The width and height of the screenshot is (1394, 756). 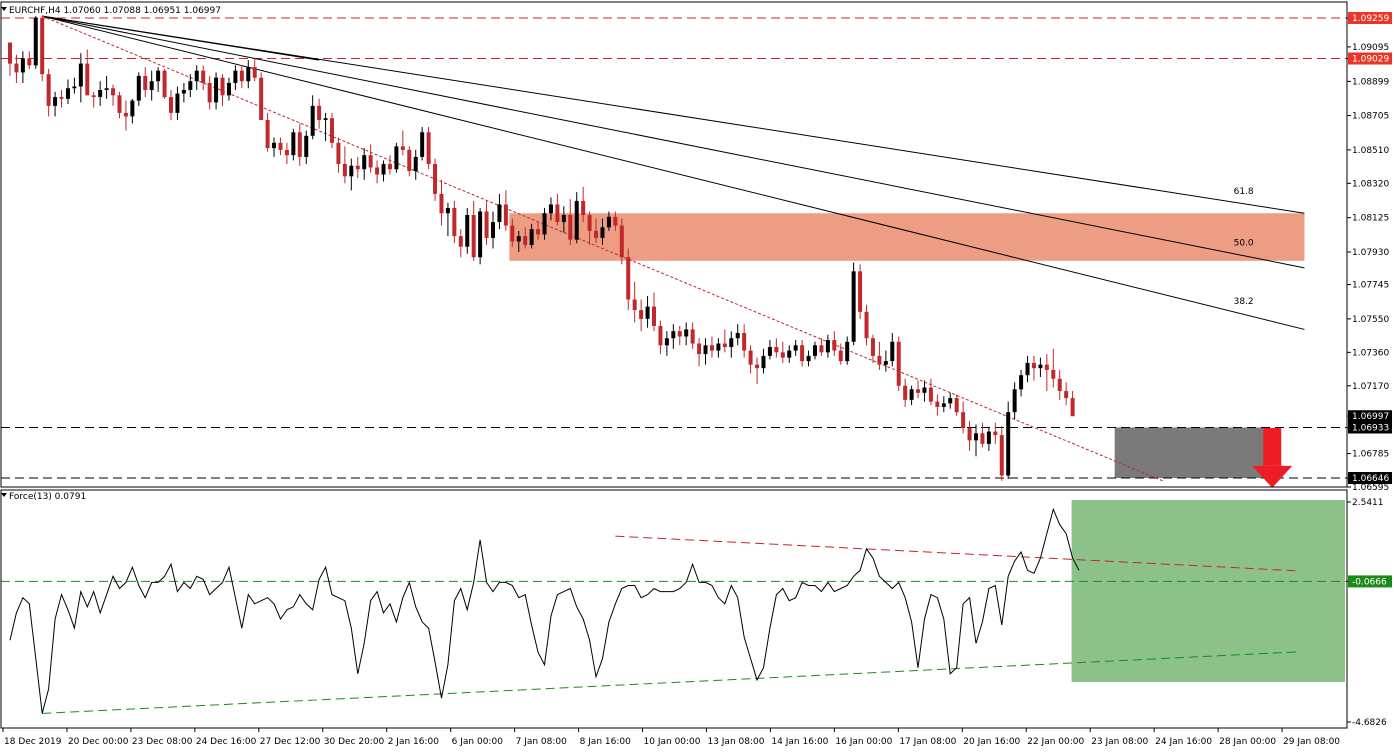 What do you see at coordinates (735, 742) in the screenshot?
I see `x-tick-label: 13 Jan 08:00` at bounding box center [735, 742].